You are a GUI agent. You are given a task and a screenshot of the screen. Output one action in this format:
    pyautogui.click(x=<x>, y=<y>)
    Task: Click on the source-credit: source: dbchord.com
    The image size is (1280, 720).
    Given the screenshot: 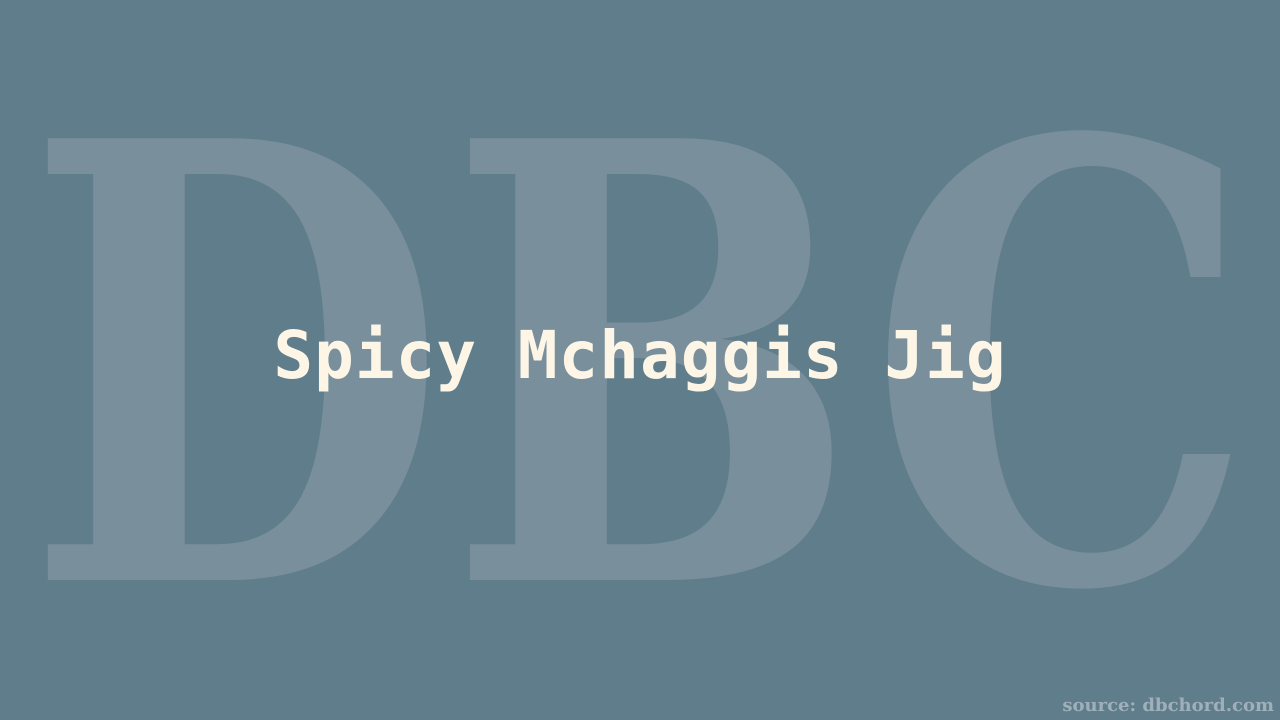 What is the action you would take?
    pyautogui.click(x=1168, y=705)
    